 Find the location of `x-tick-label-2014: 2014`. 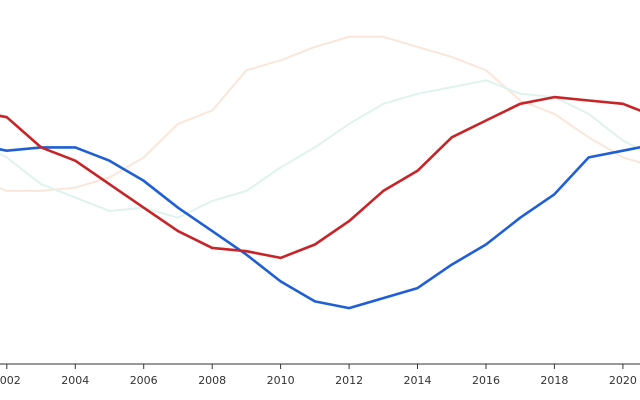

x-tick-label-2014: 2014 is located at coordinates (418, 380).